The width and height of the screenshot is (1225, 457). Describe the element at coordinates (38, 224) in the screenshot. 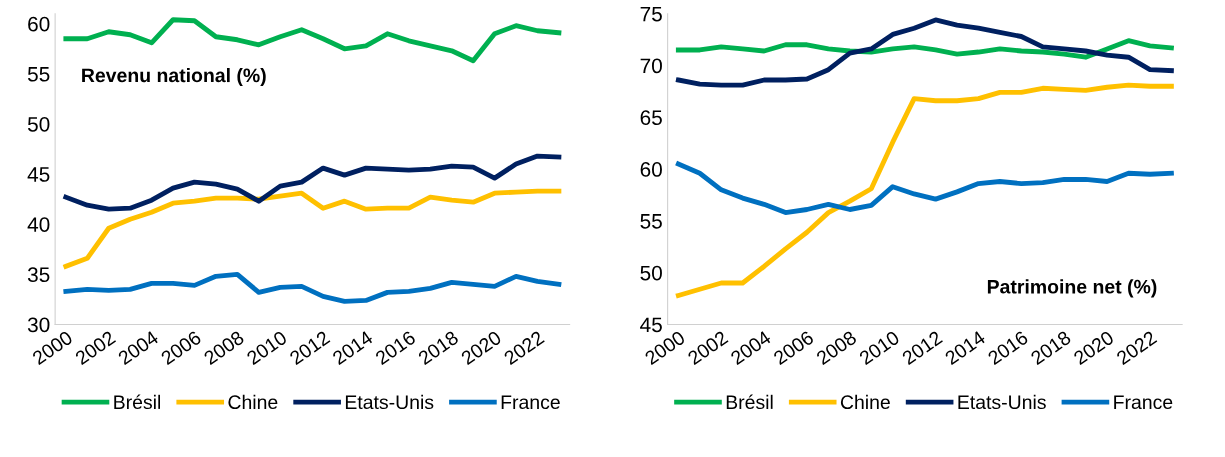

I see `y-tick-label: 40` at that location.